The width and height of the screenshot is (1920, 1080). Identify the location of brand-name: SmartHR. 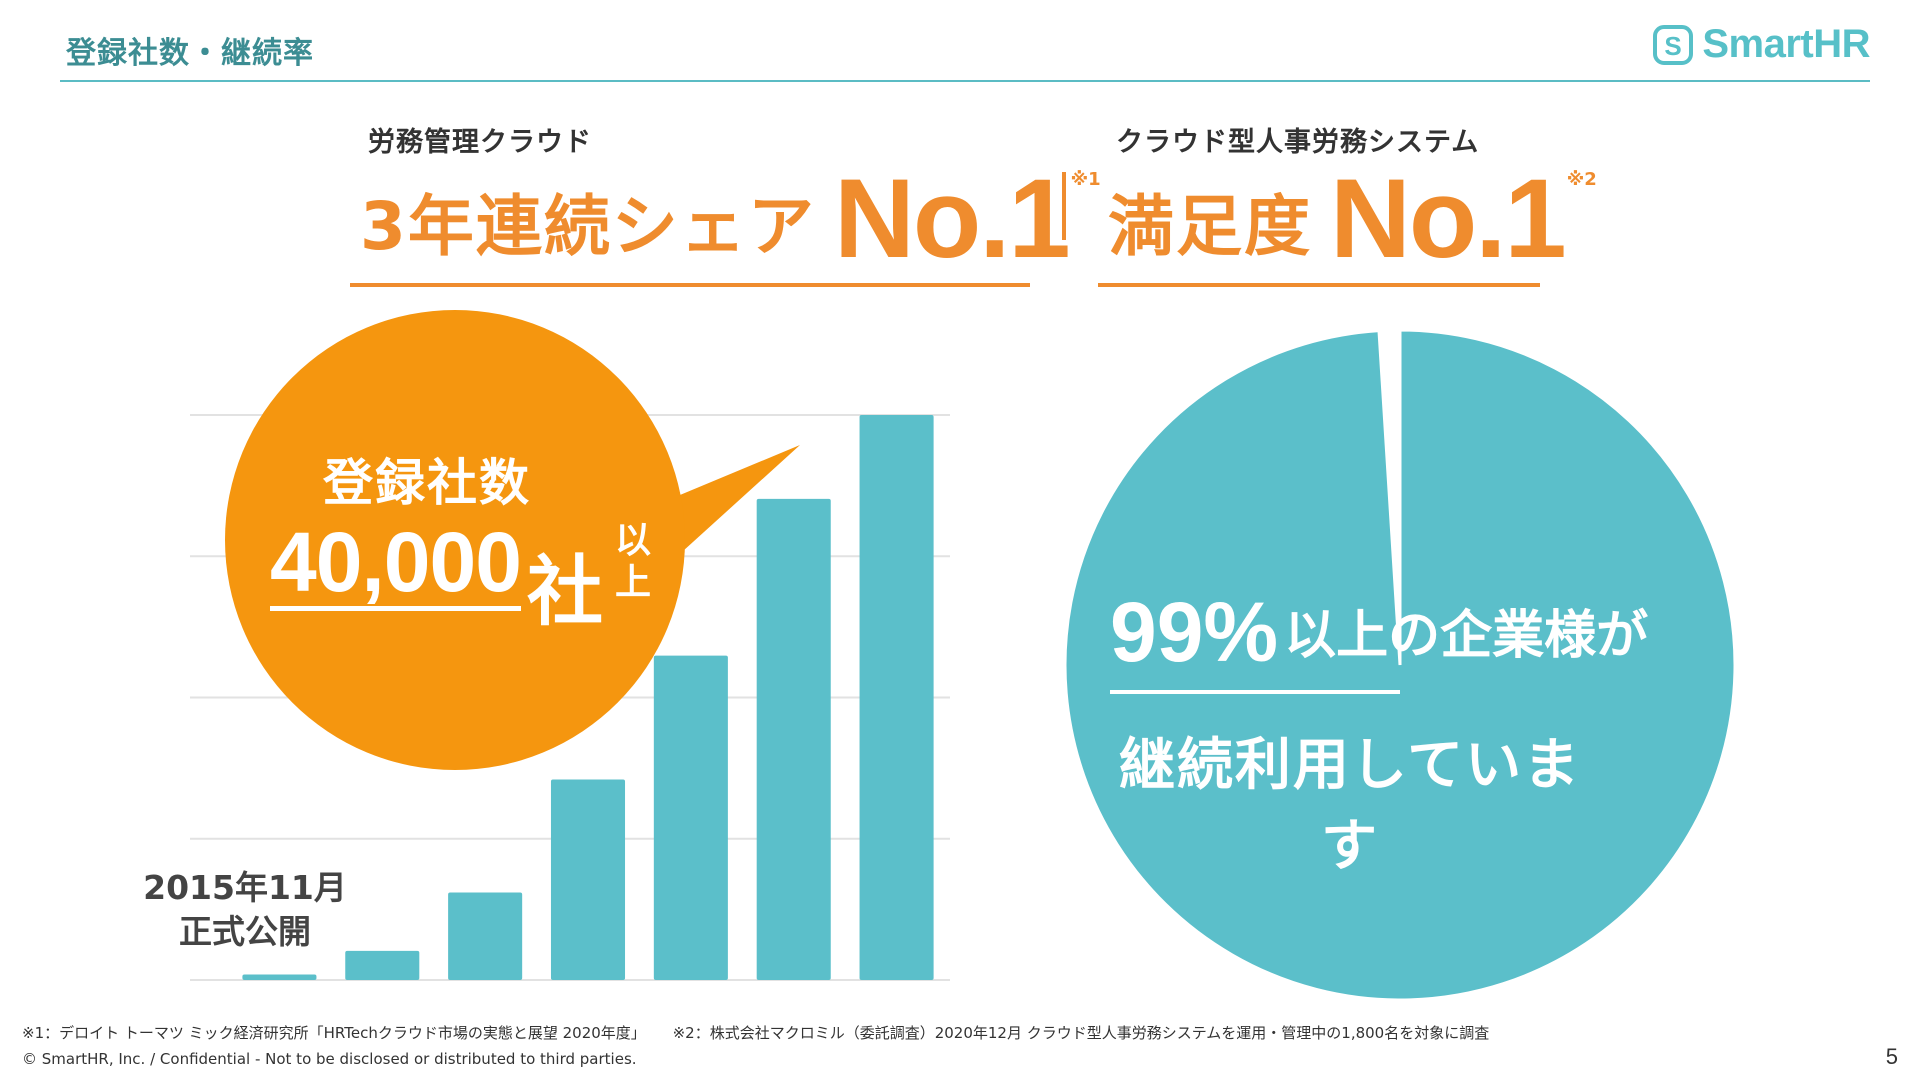
(1786, 44).